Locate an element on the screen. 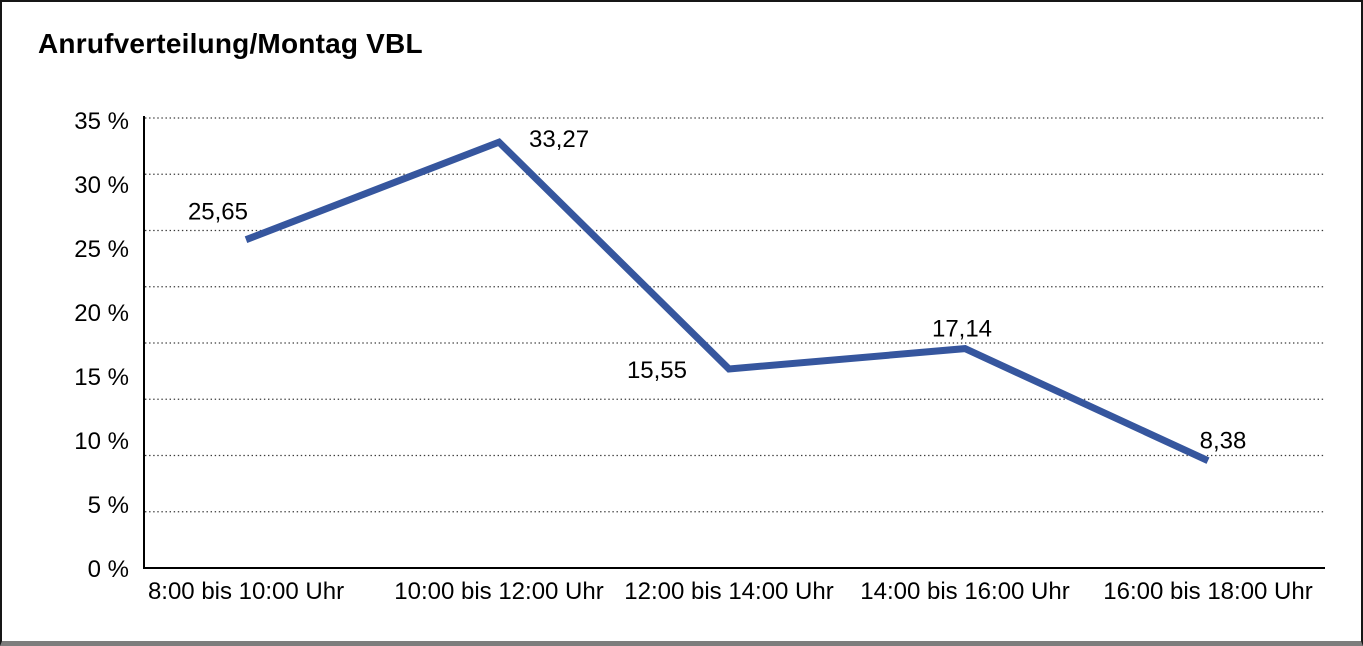 The width and height of the screenshot is (1363, 646). data-point-value-label: 25,65 is located at coordinates (218, 212).